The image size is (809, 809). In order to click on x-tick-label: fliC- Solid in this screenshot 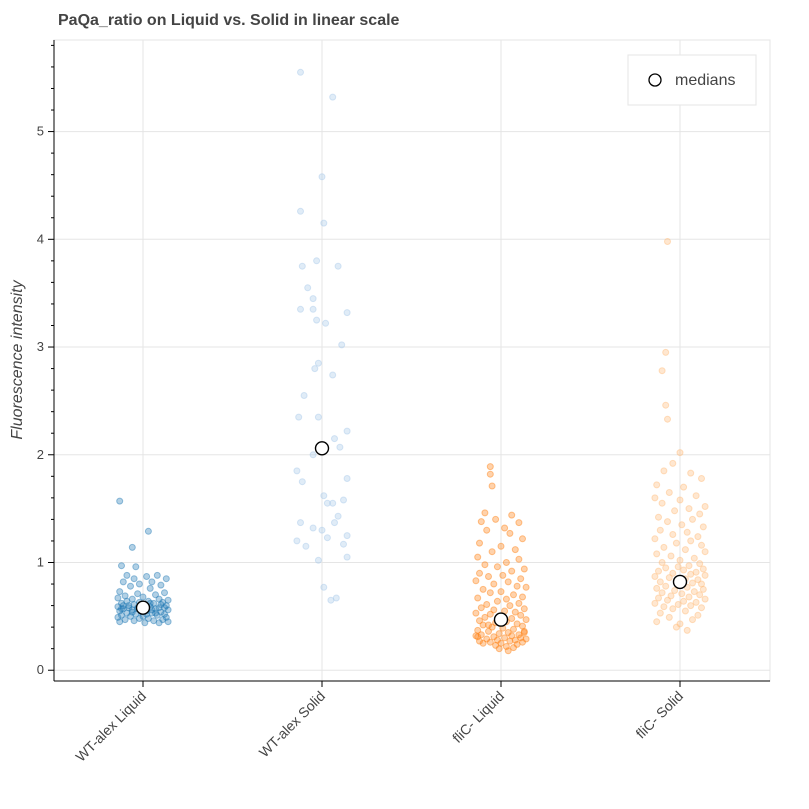, I will do `click(659, 715)`.